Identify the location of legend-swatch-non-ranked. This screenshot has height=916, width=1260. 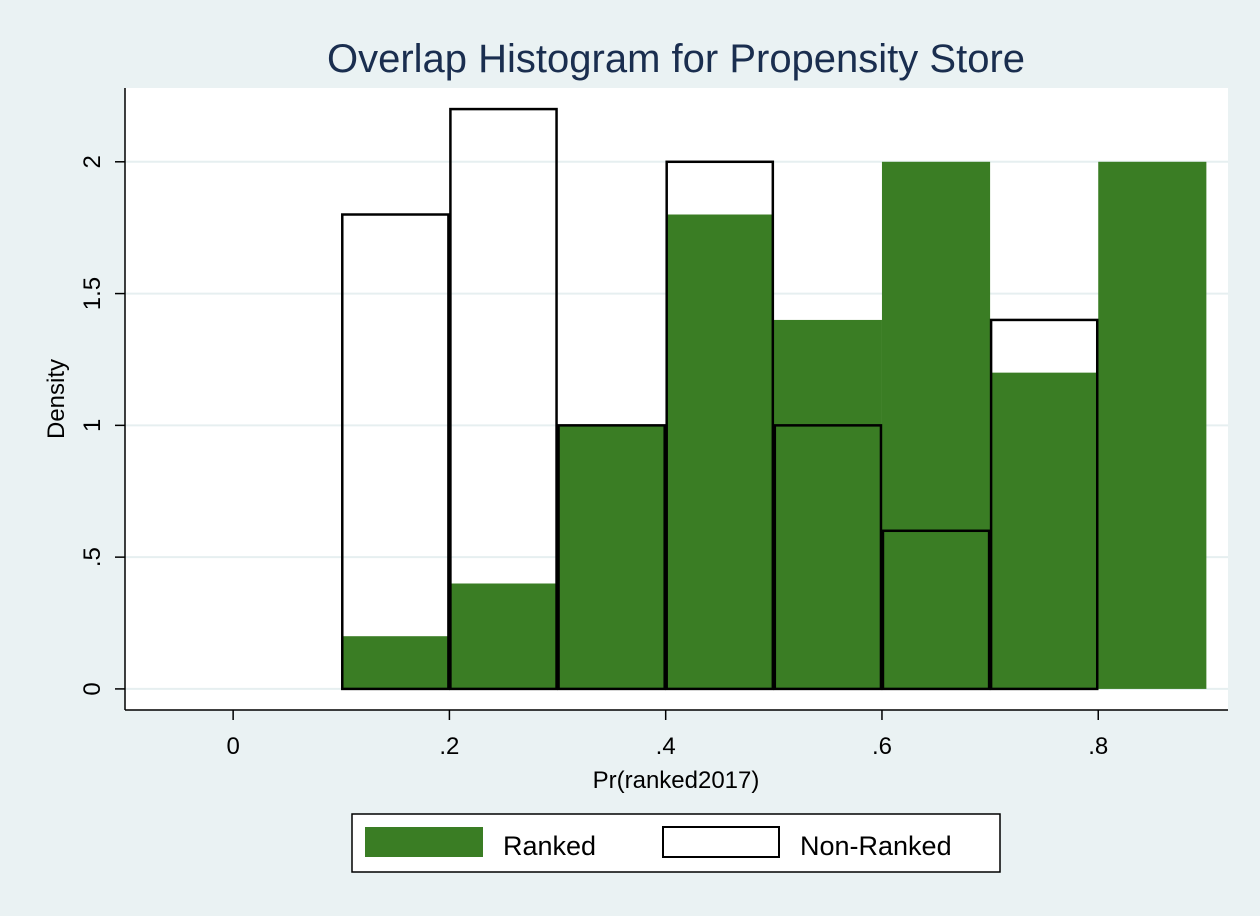
(721, 842).